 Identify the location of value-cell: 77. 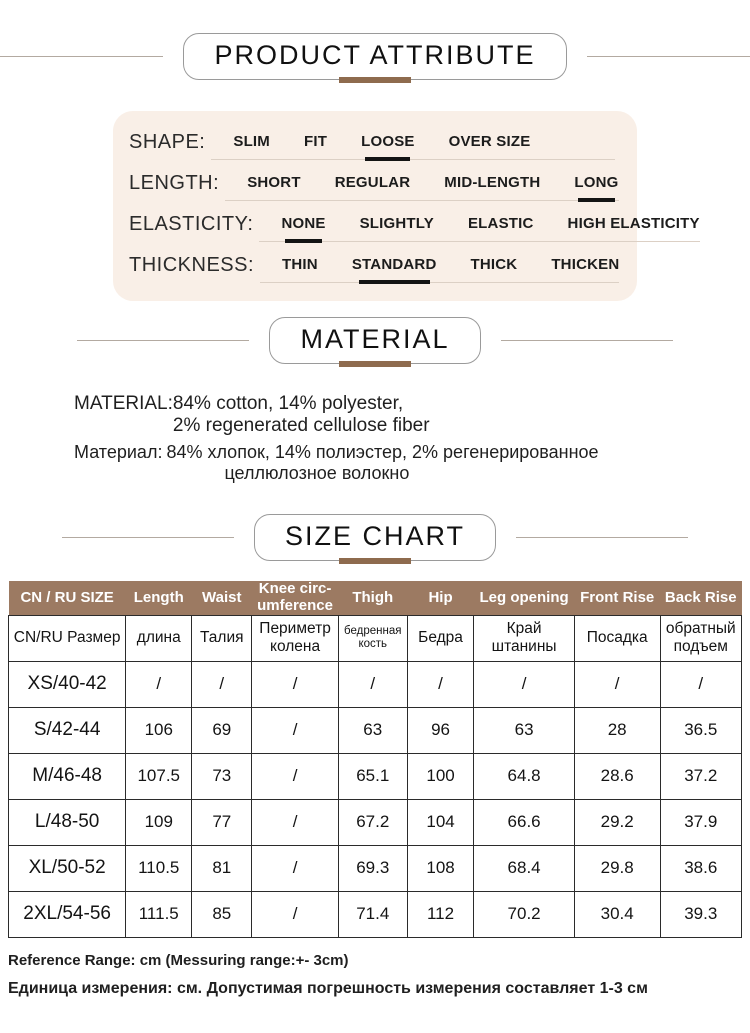
(222, 822).